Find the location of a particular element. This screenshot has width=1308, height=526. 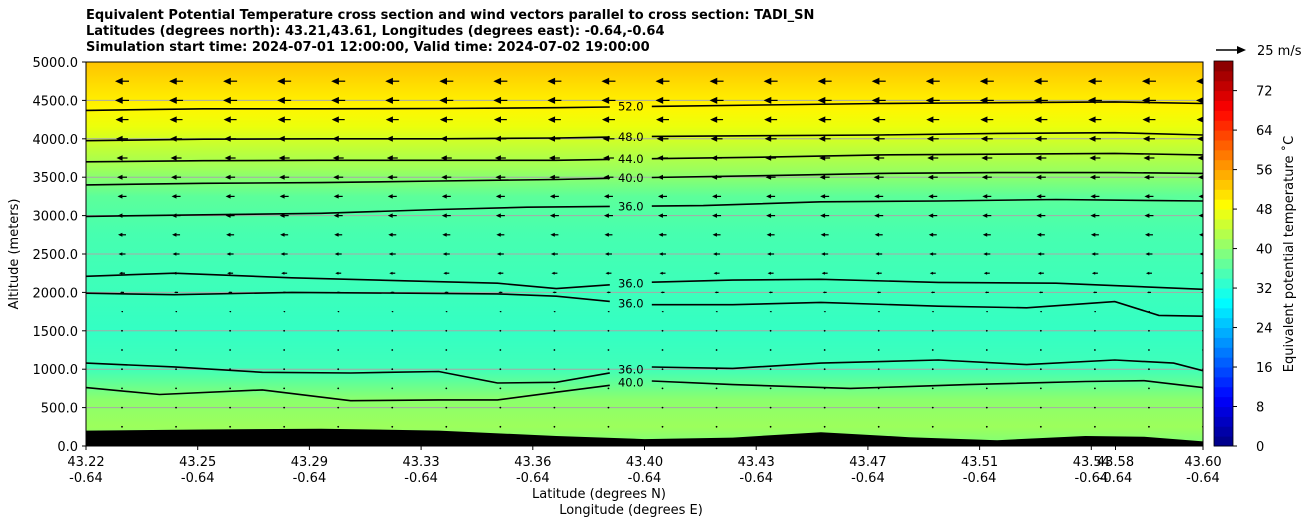

x-tick-label-lat: 43.47 is located at coordinates (867, 462).